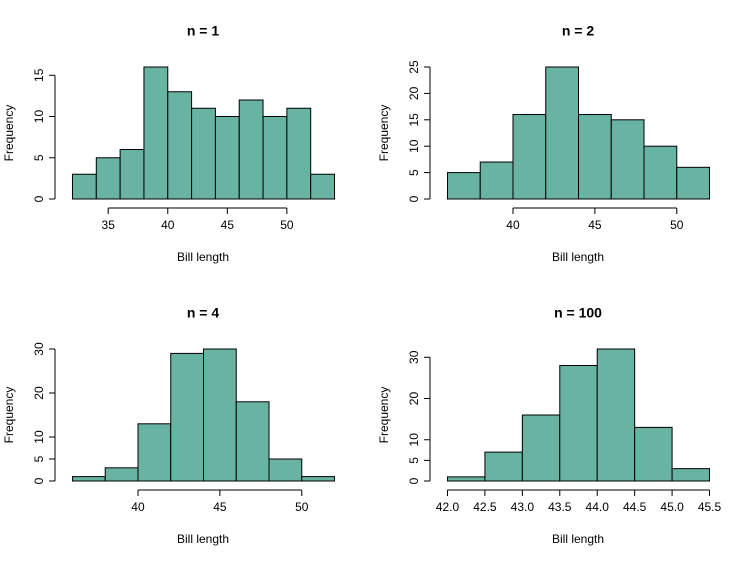  Describe the element at coordinates (203, 313) in the screenshot. I see `chart-title: n = 4` at that location.